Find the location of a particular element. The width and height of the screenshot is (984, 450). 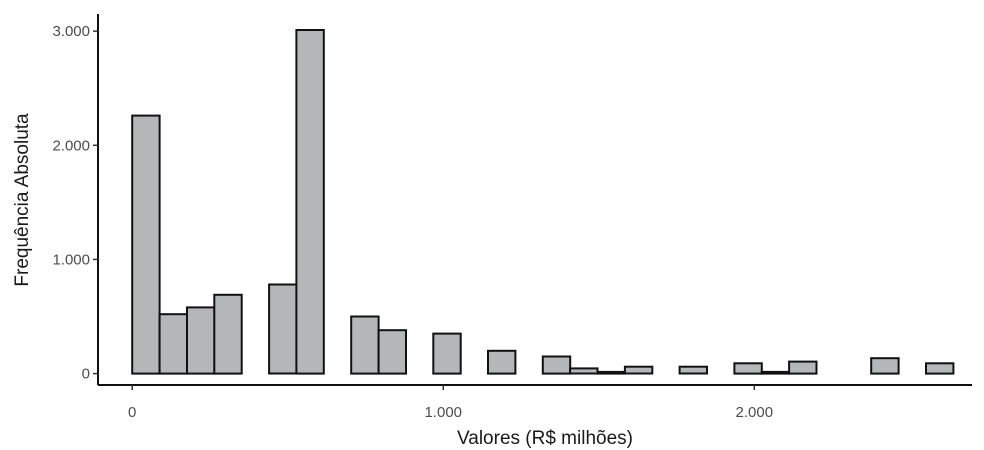

y-axis-title: Frequência Absoluta is located at coordinates (22, 200).